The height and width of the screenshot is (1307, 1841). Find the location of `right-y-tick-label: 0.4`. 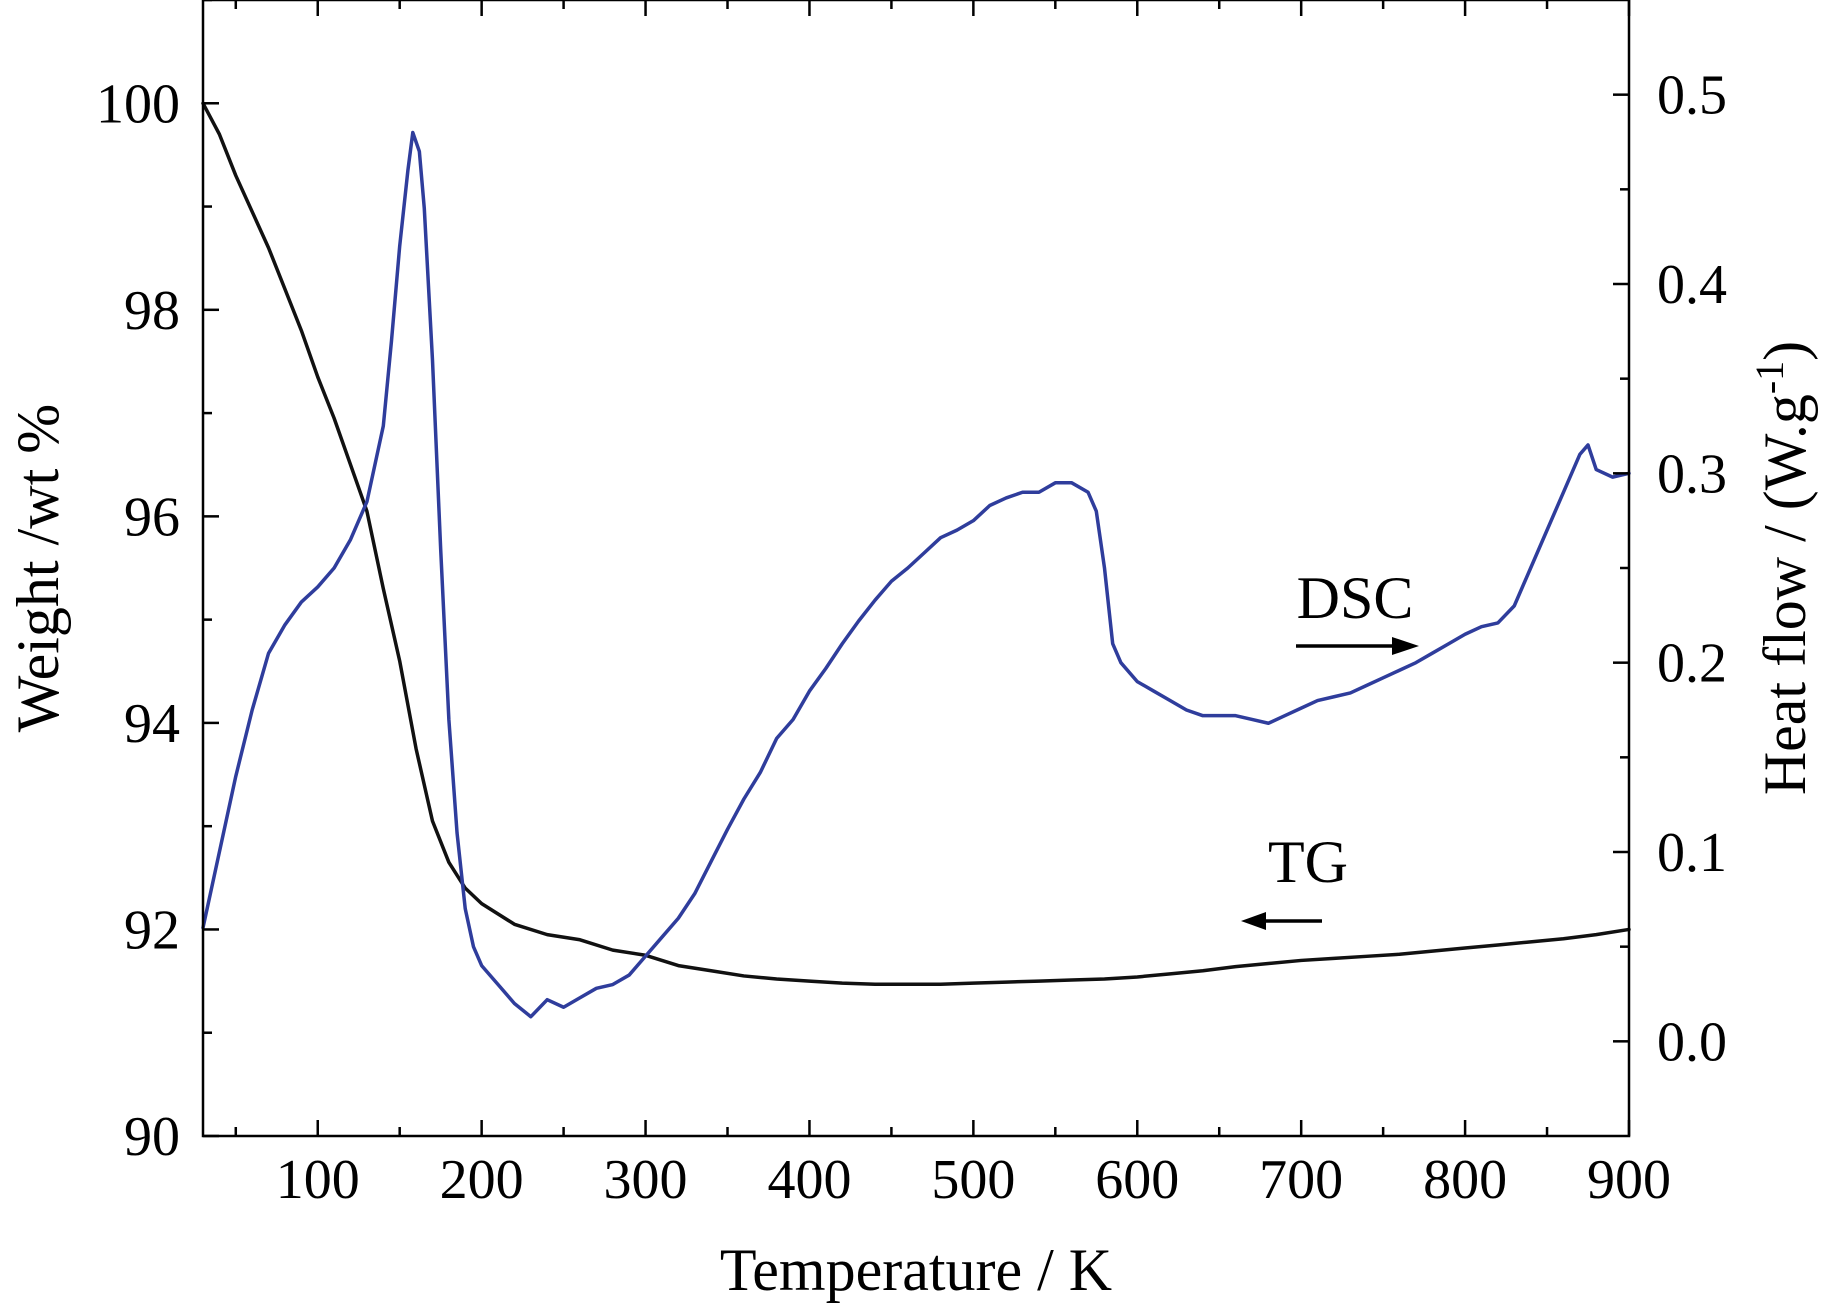

right-y-tick-label: 0.4 is located at coordinates (1692, 285).